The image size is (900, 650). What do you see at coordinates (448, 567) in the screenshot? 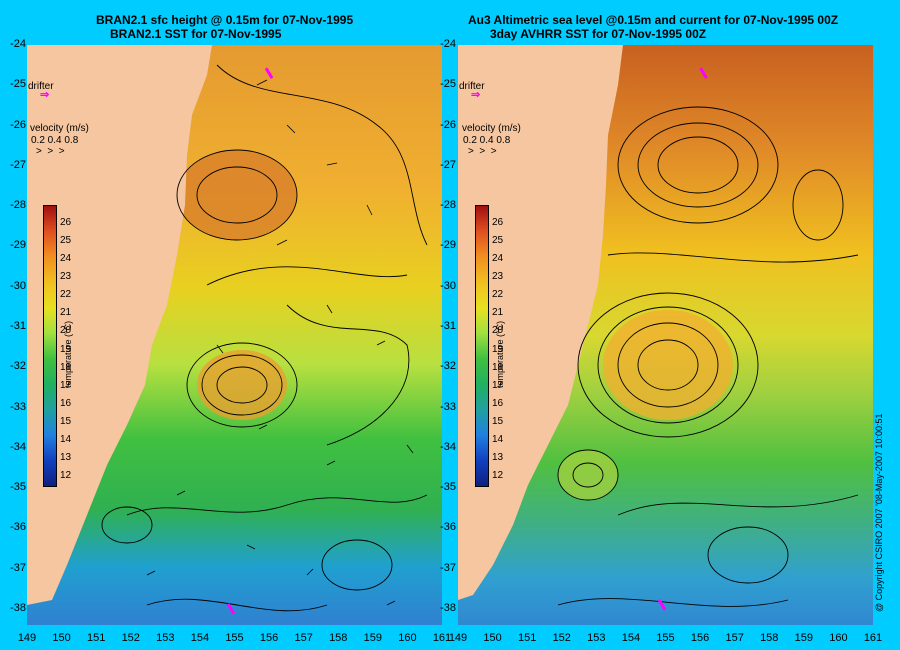
I see `y-tick-right: -37` at bounding box center [448, 567].